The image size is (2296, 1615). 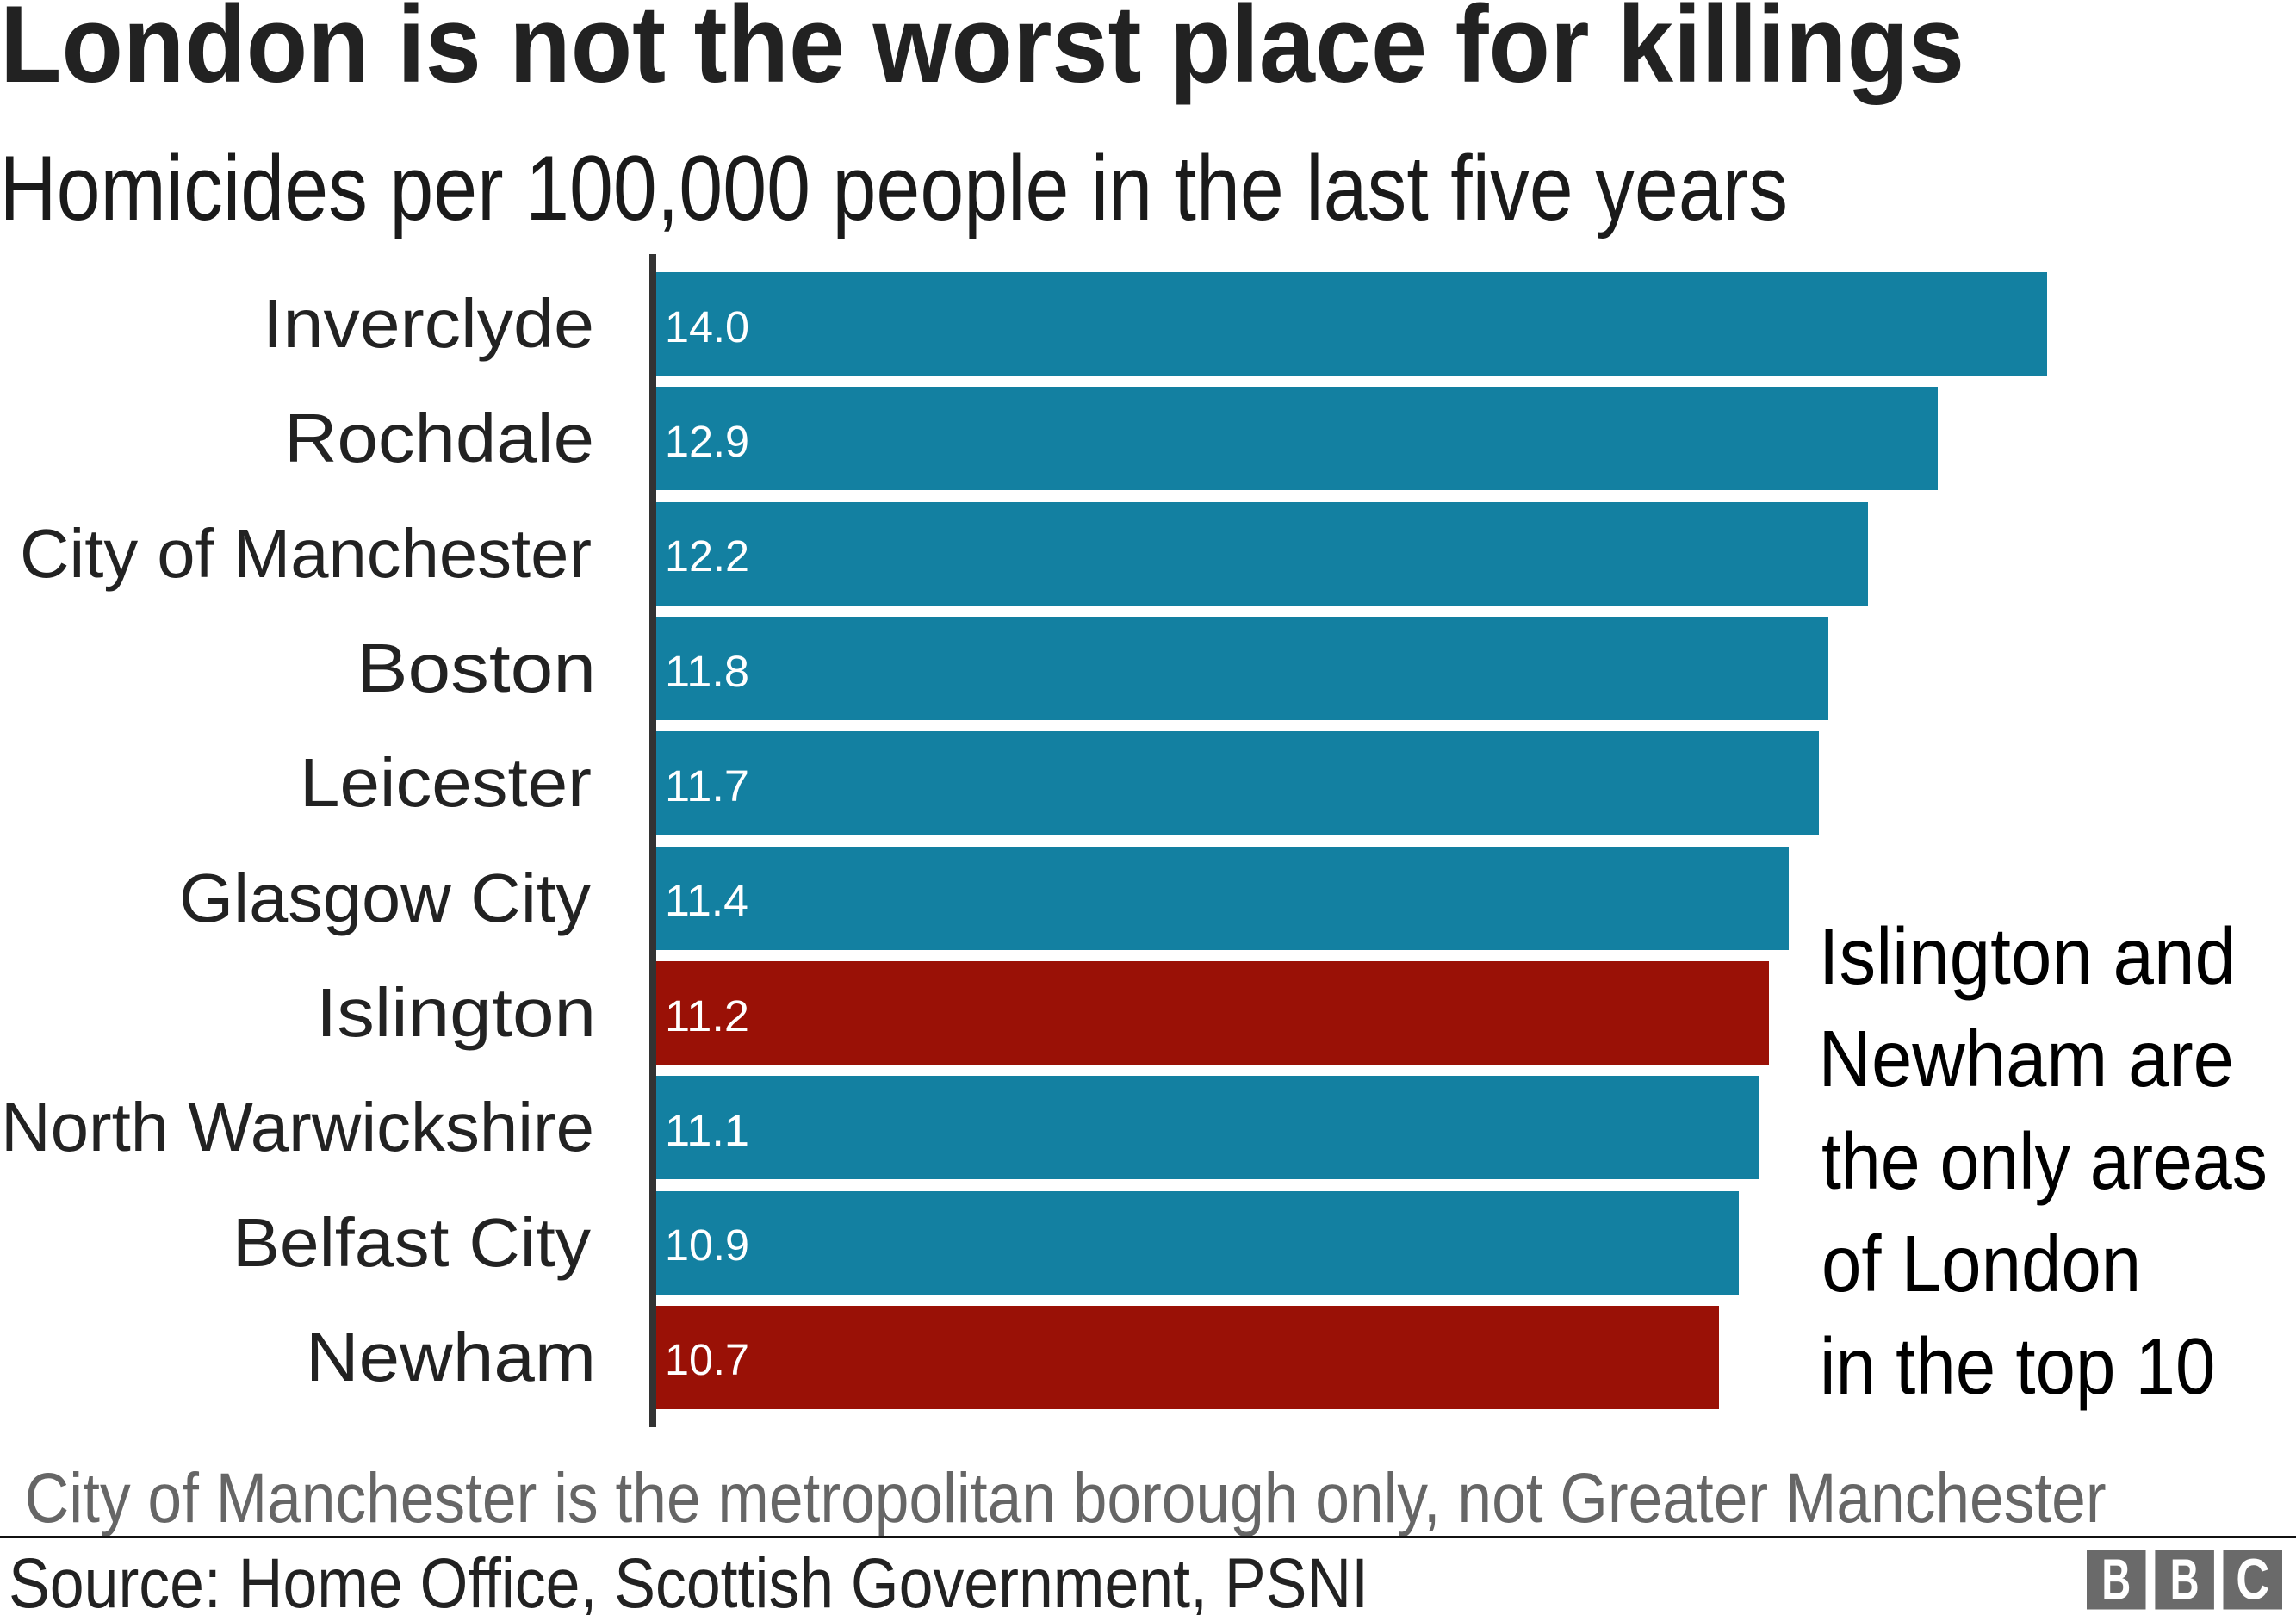 I want to click on svg-text: Boston, so click(x=476, y=668).